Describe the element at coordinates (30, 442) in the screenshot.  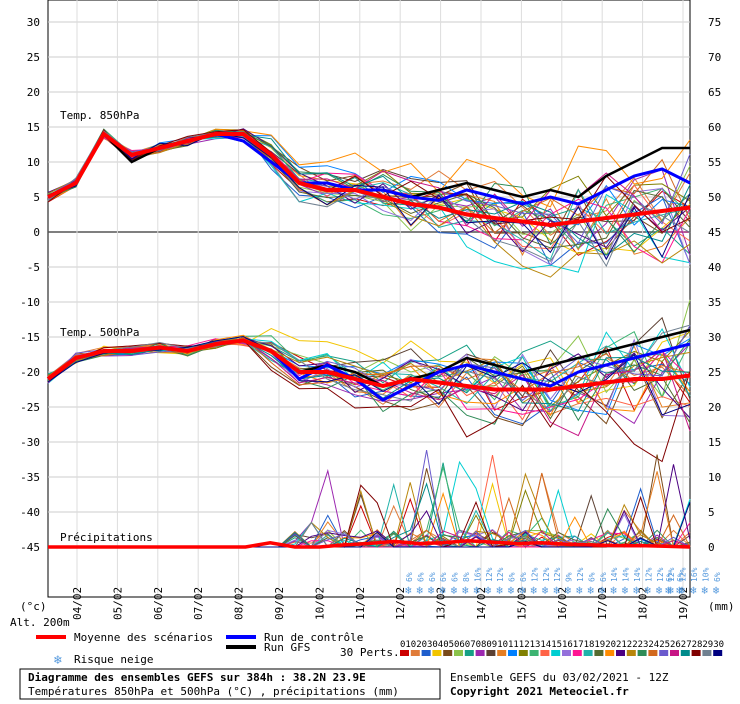
I see `left-tick-label: -30` at that location.